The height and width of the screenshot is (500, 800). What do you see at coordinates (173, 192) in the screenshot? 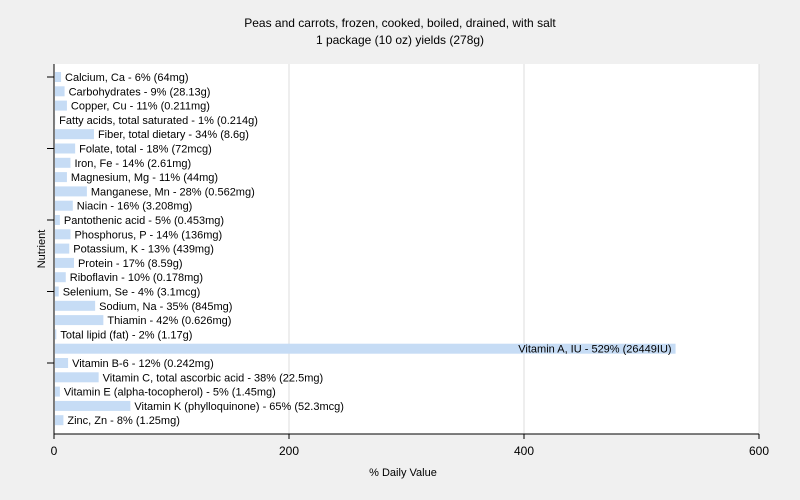
I see `bar-label: Manganese, Mn - 28% (0.562mg)` at bounding box center [173, 192].